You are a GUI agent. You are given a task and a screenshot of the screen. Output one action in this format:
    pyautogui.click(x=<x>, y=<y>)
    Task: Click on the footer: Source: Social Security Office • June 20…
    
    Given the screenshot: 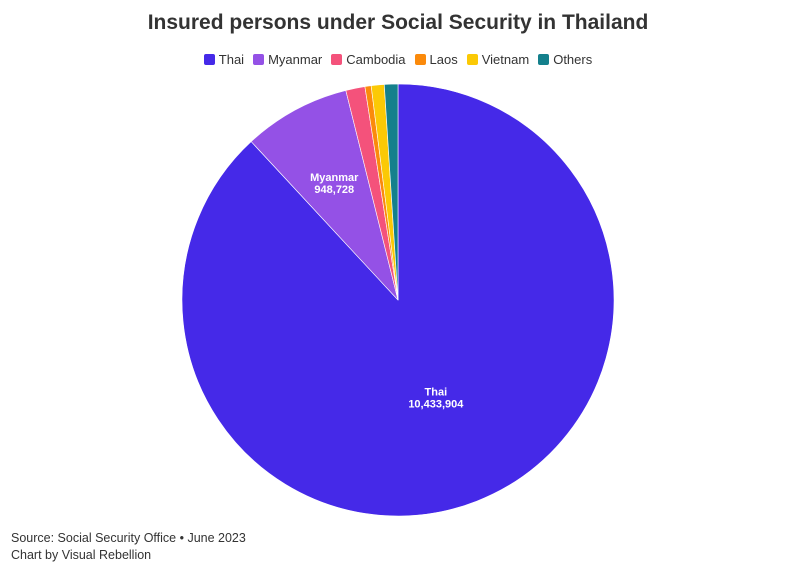 What is the action you would take?
    pyautogui.click(x=128, y=547)
    